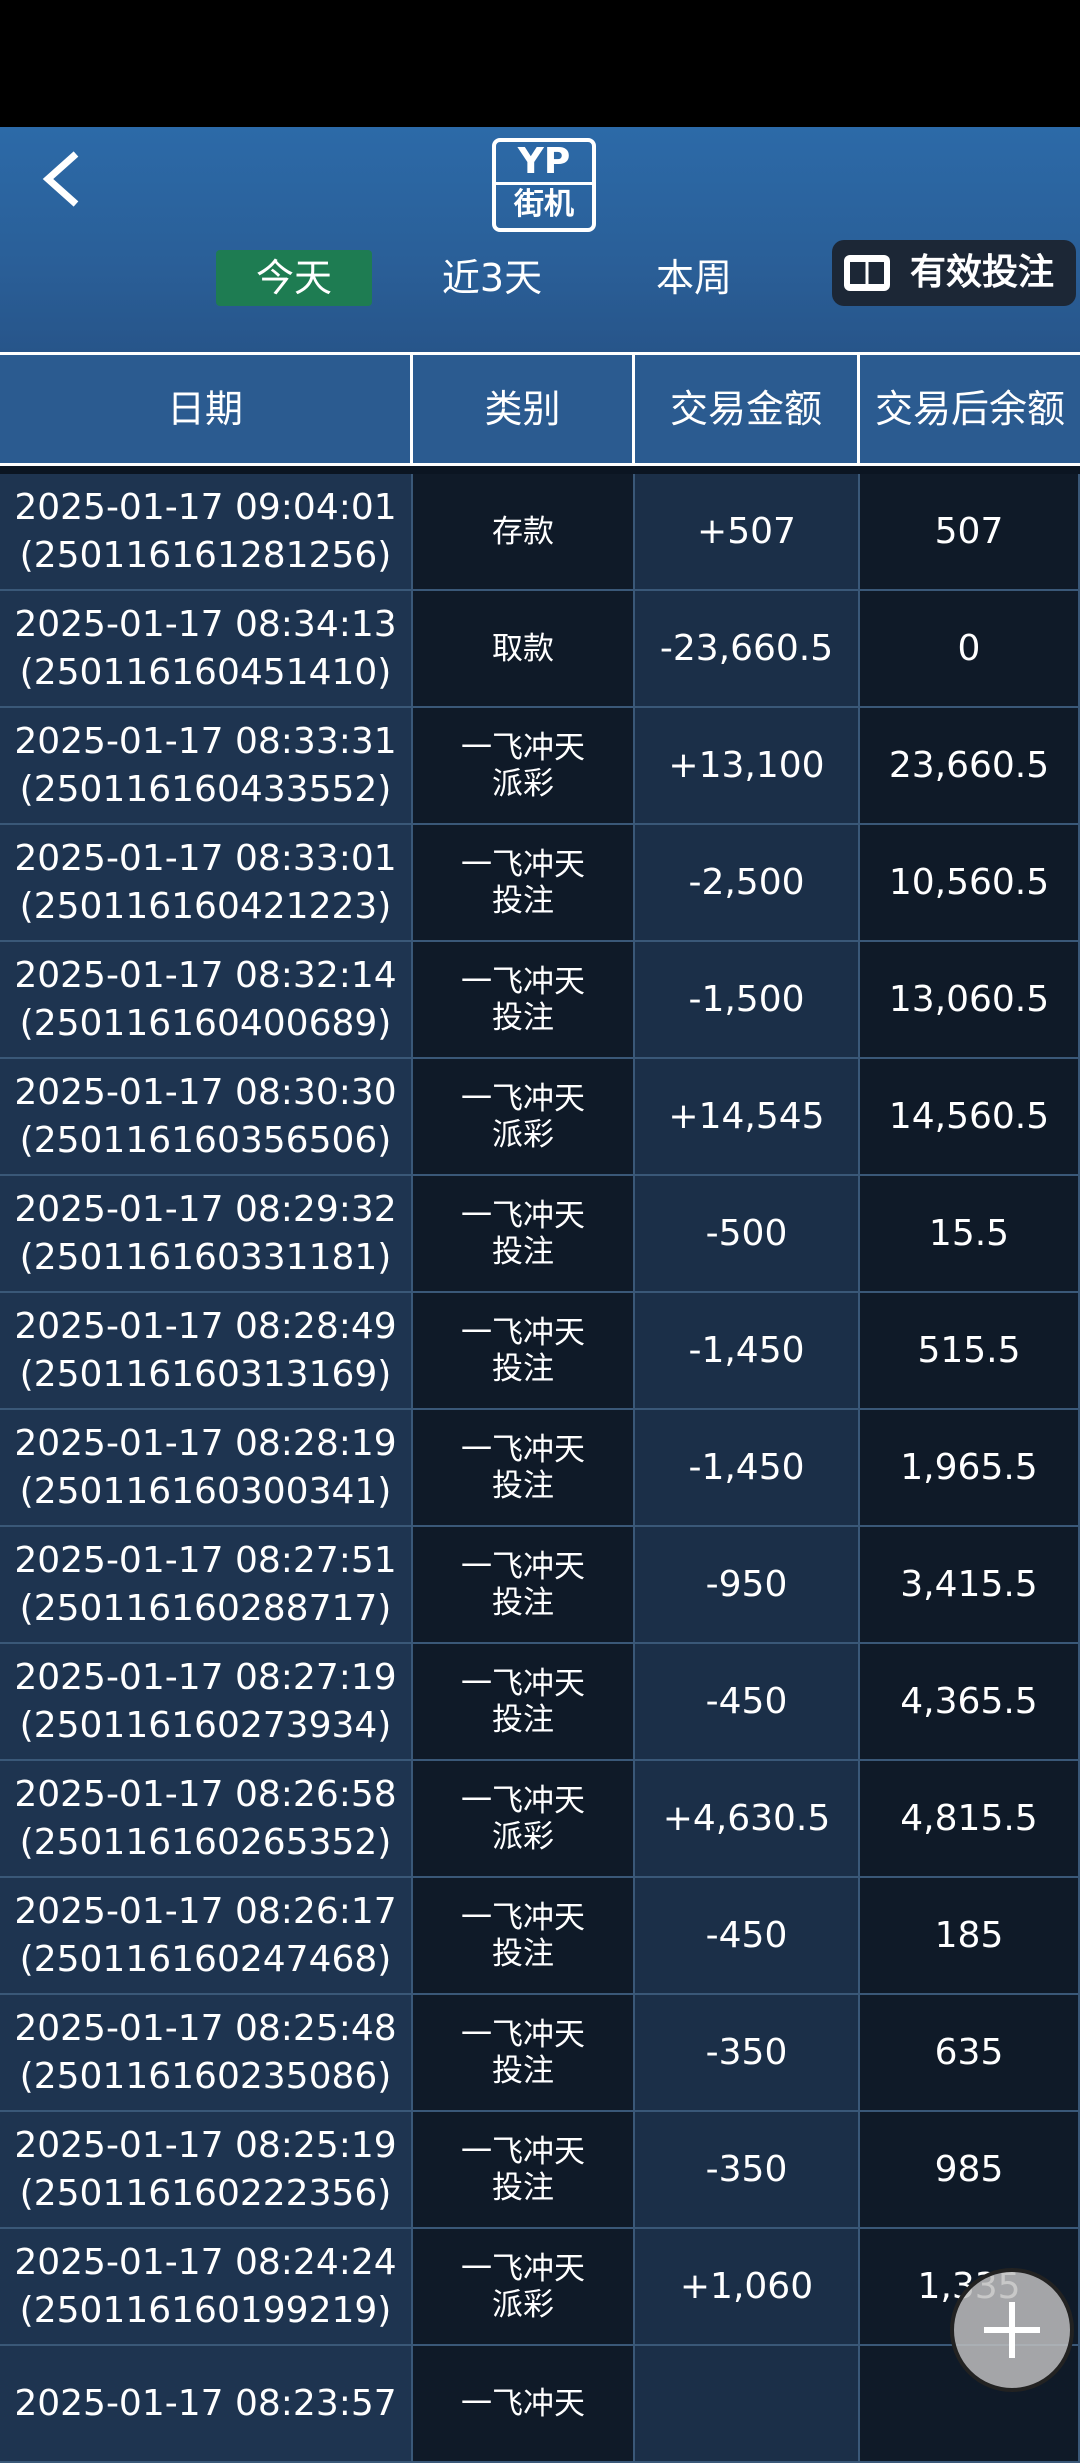  I want to click on amount: -1,500, so click(746, 999).